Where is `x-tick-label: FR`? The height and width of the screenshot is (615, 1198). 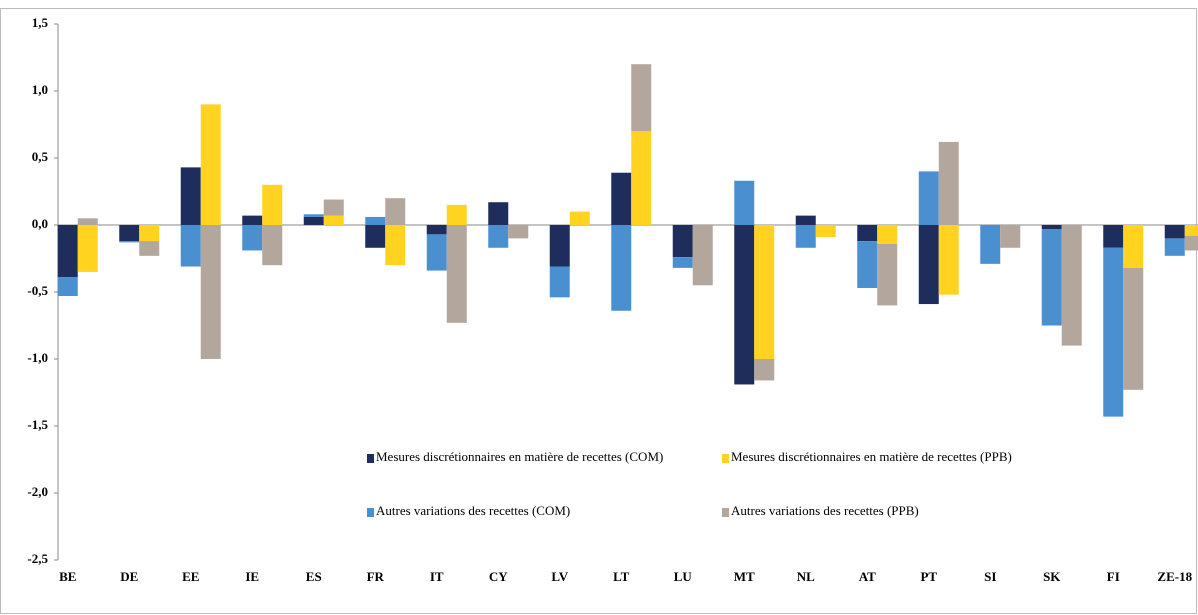
x-tick-label: FR is located at coordinates (376, 576).